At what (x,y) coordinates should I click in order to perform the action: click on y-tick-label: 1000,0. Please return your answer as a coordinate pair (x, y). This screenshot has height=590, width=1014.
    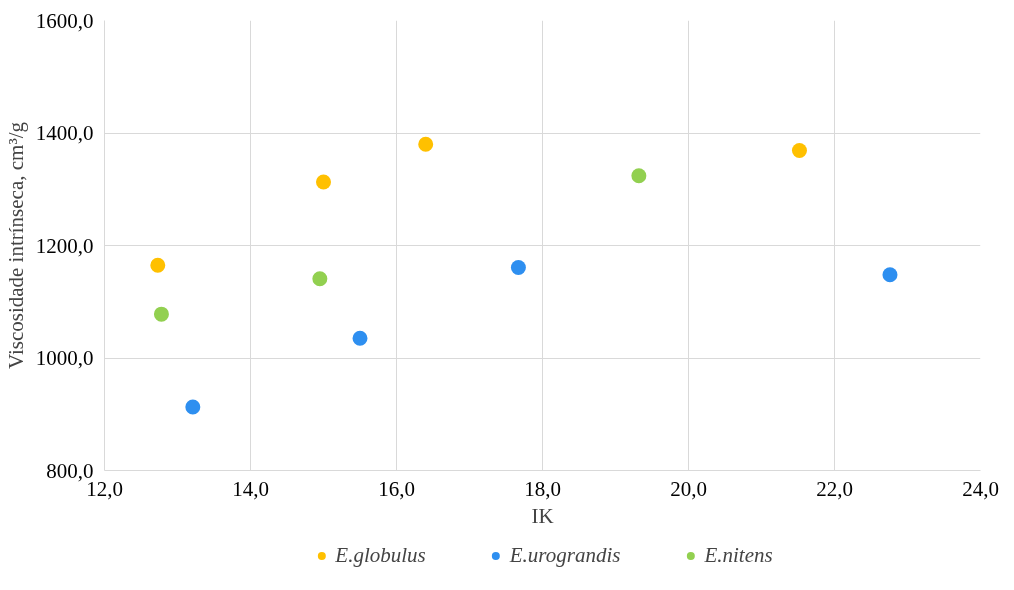
    Looking at the image, I should click on (64, 358).